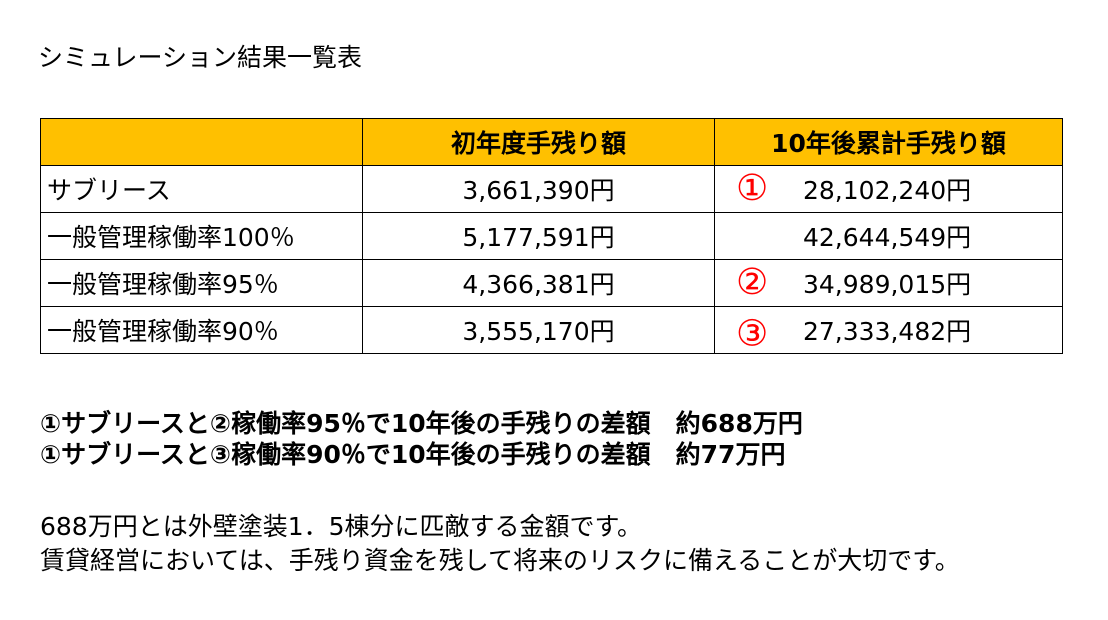 The image size is (1108, 620). What do you see at coordinates (538, 283) in the screenshot?
I see `first-year-value: 4,366,381円` at bounding box center [538, 283].